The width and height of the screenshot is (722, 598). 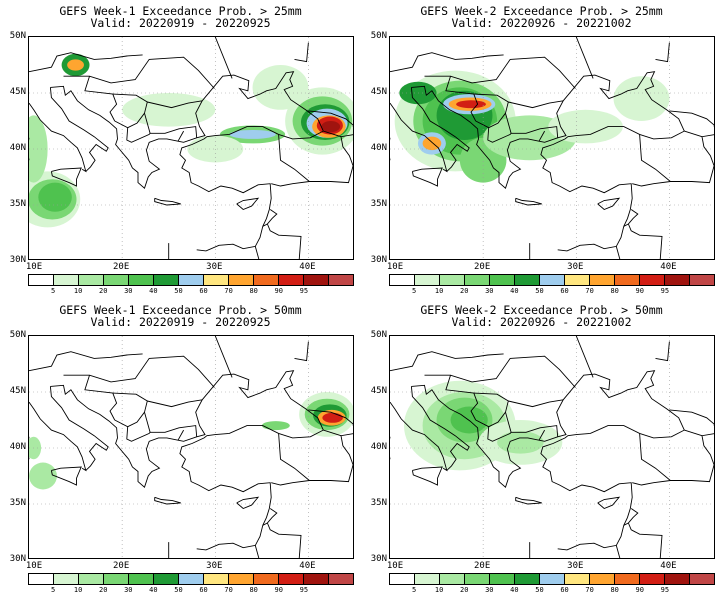 I want to click on latitude-label: 45N, so click(x=17, y=92).